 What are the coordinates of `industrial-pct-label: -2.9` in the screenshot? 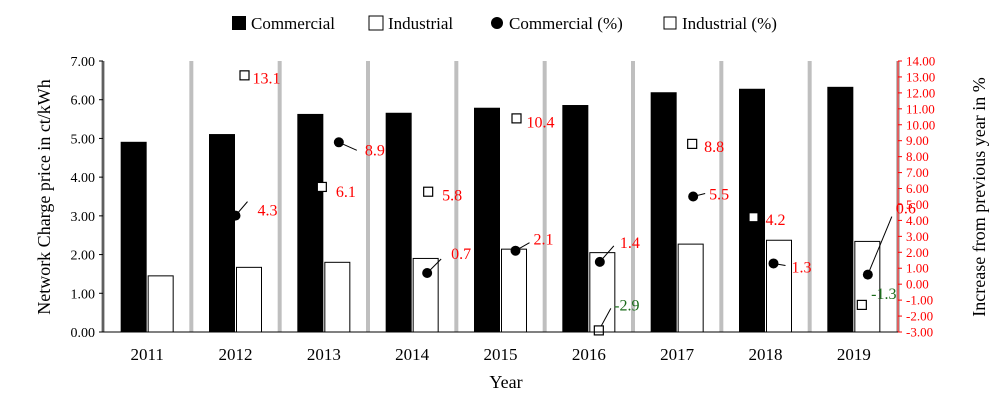 It's located at (626, 305).